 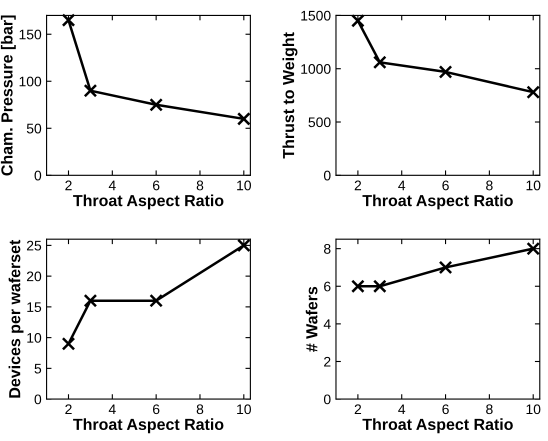 I want to click on y-tick-label: 15, so click(x=34, y=307).